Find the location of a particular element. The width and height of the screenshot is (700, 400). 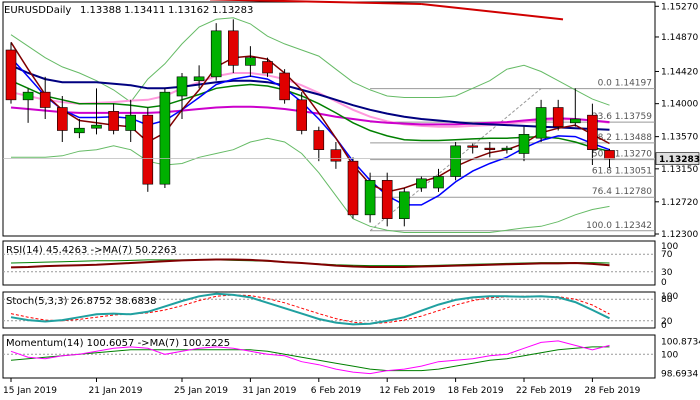

ma-pink-line is located at coordinates (310, 100).